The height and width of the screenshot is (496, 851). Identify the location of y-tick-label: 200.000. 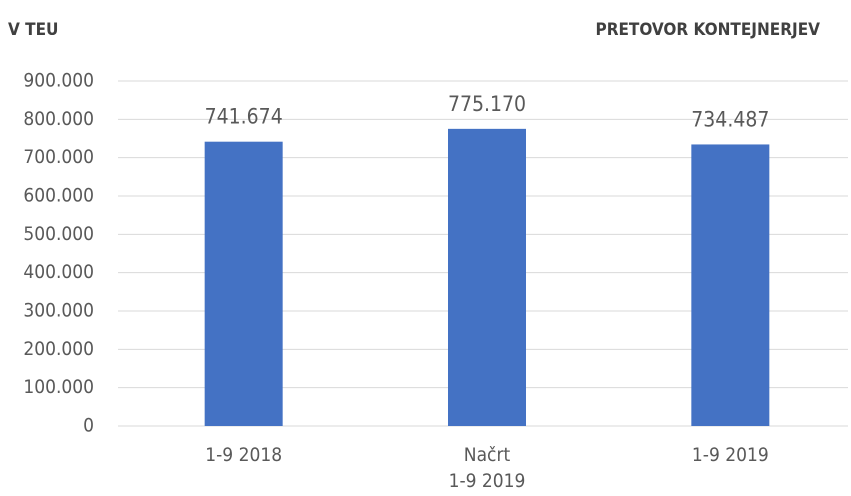
(58, 349).